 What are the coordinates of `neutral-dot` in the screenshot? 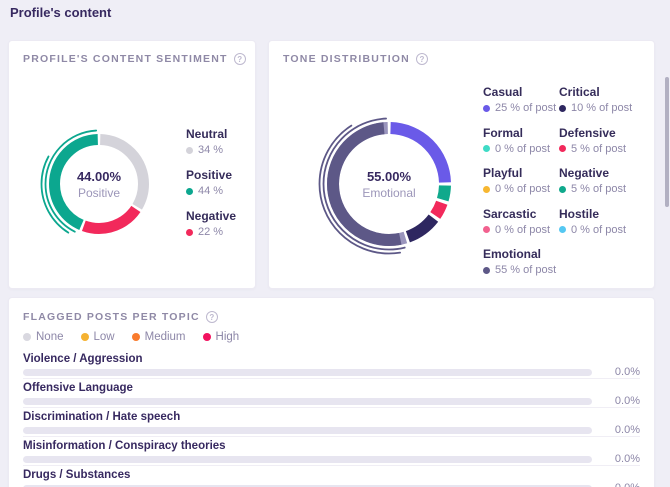 It's located at (189, 150).